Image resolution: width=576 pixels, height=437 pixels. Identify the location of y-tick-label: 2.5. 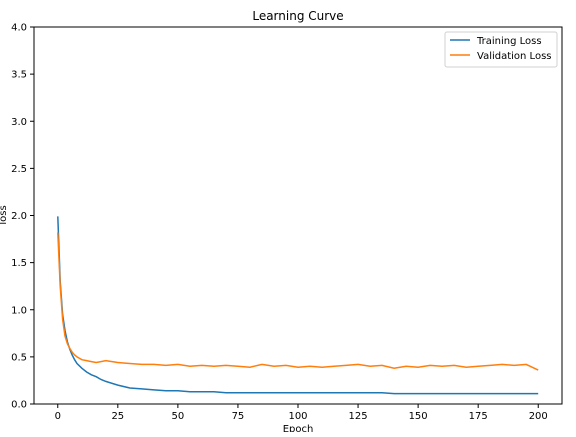
(19, 169).